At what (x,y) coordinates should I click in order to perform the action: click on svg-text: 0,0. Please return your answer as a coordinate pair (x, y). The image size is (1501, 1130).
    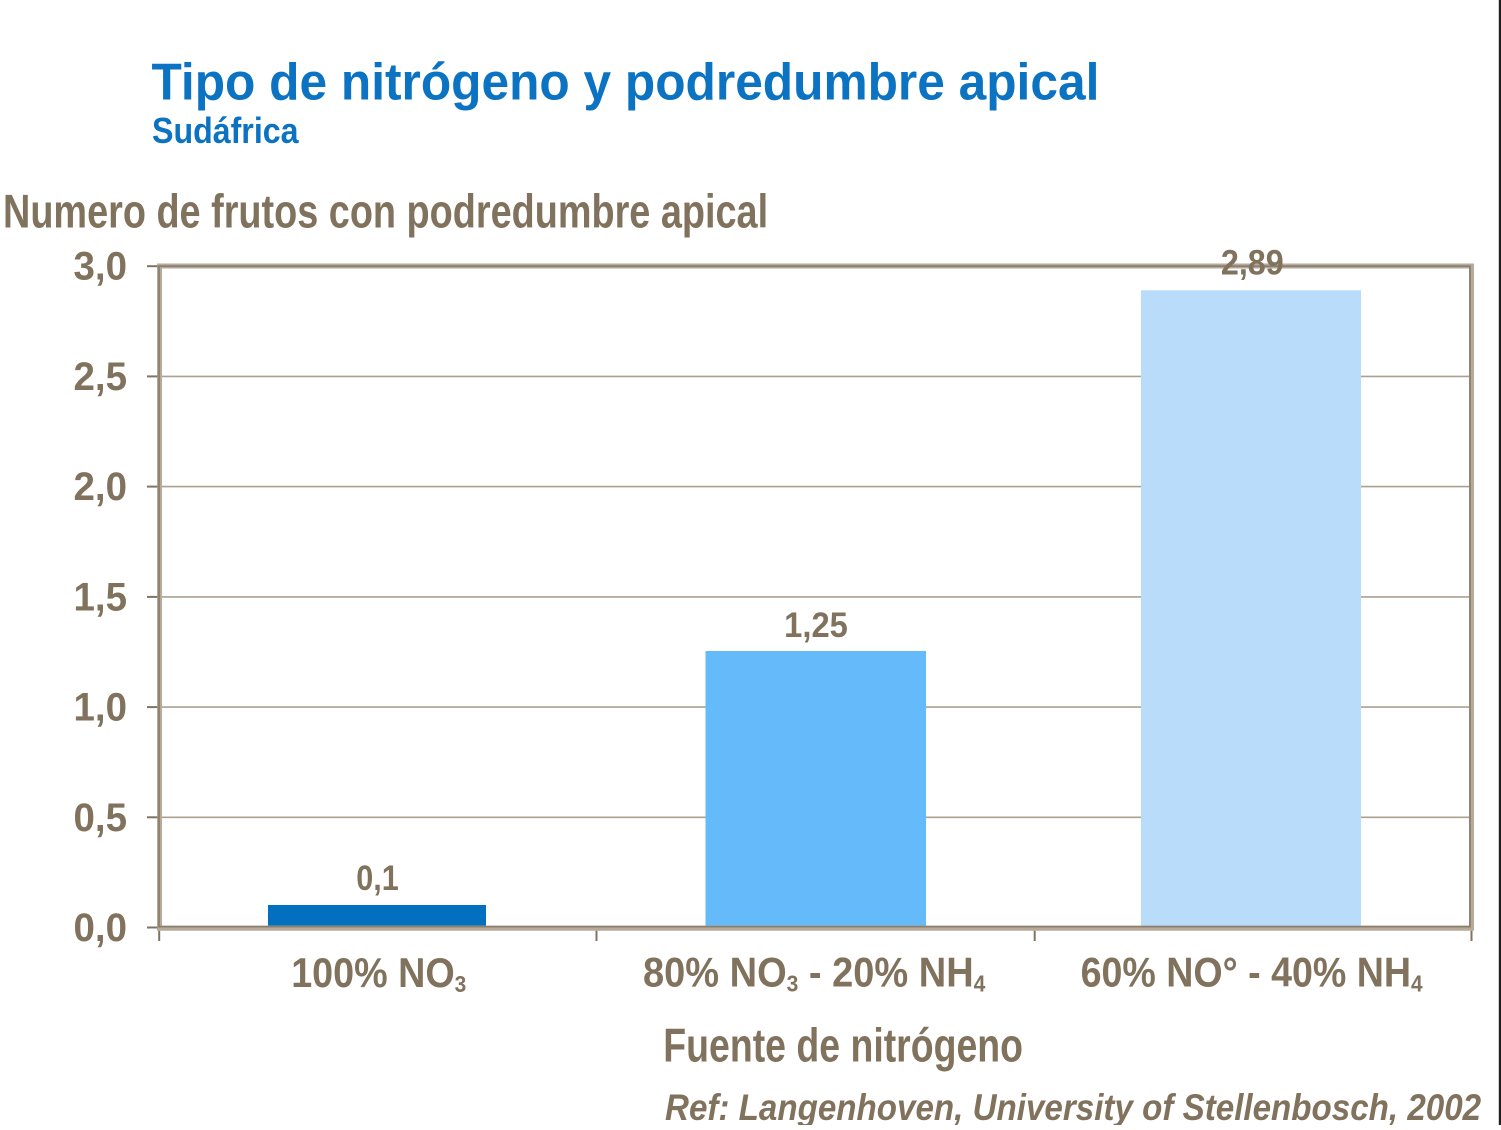
    Looking at the image, I should click on (100, 927).